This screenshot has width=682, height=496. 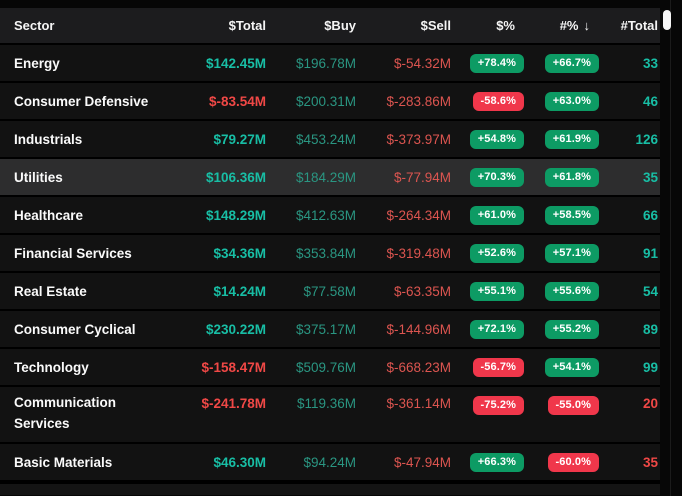 I want to click on dollar-pct-cell: +55.1%, so click(x=487, y=291).